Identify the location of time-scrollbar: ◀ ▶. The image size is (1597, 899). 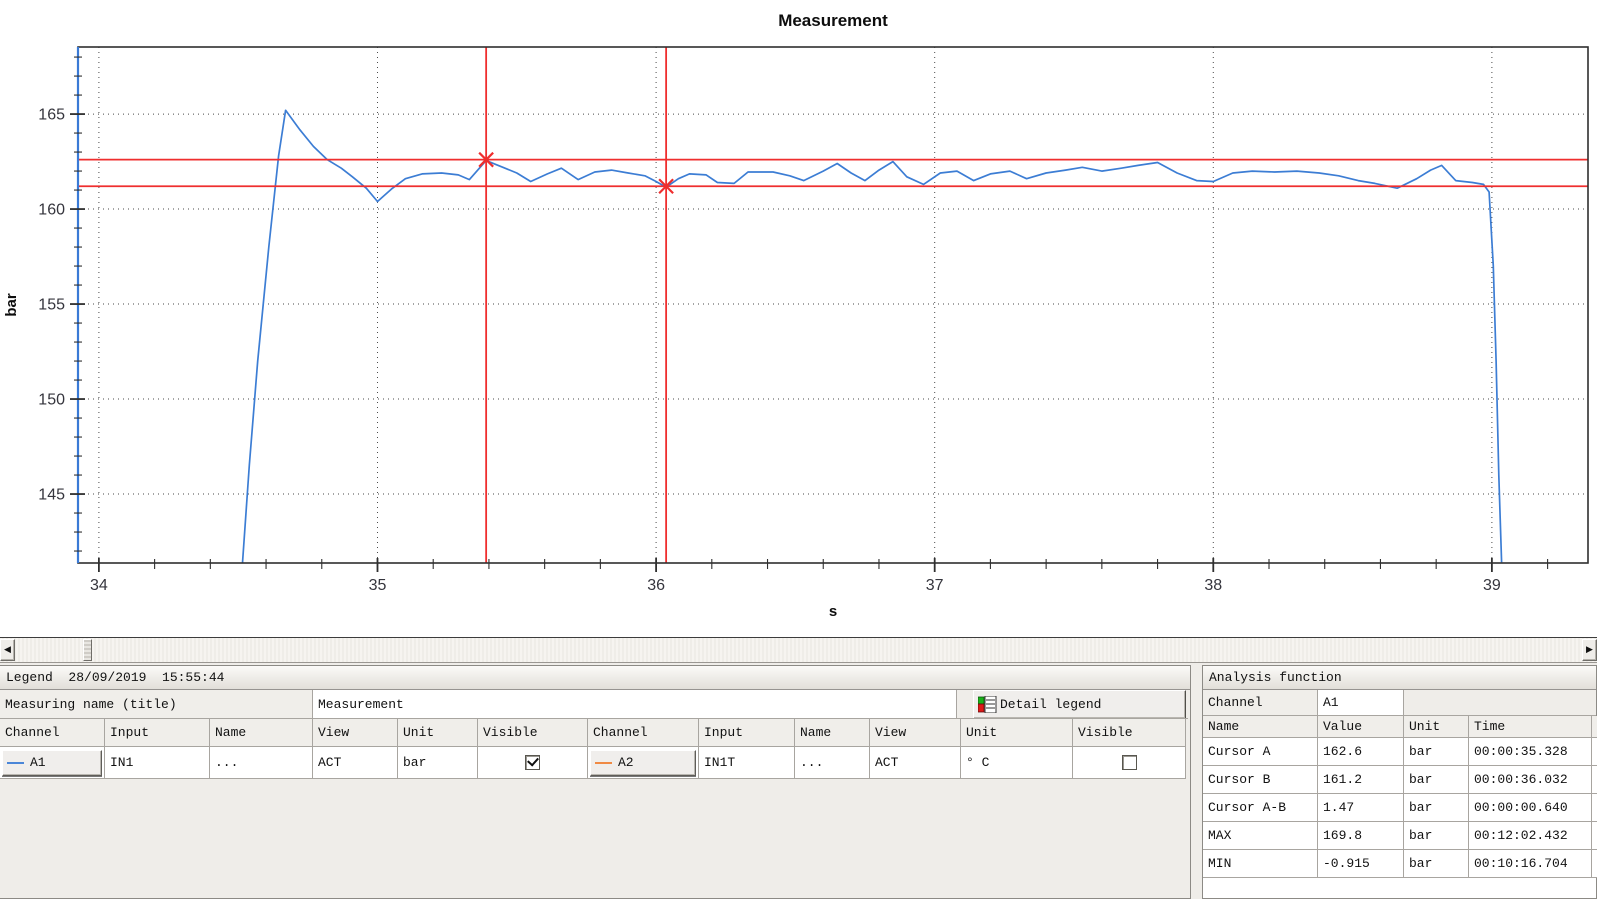
(798, 650).